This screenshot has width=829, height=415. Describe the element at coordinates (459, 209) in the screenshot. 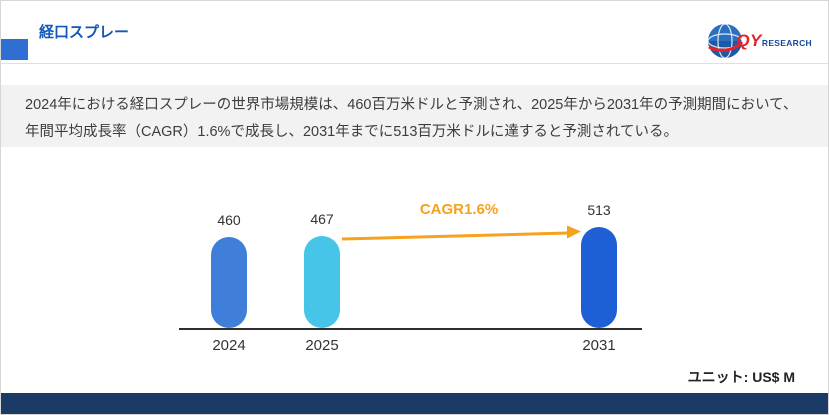

I see `cagr-label: CAGR1.6%` at that location.